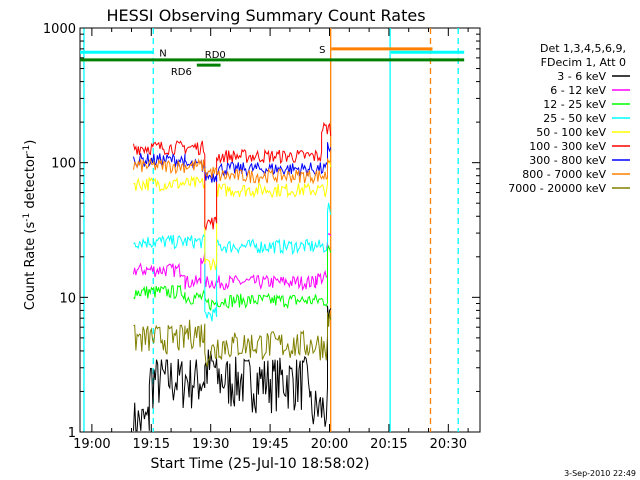 This screenshot has height=480, width=640. What do you see at coordinates (557, 188) in the screenshot?
I see `legend-label-9: 7000 - 20000 keV` at bounding box center [557, 188].